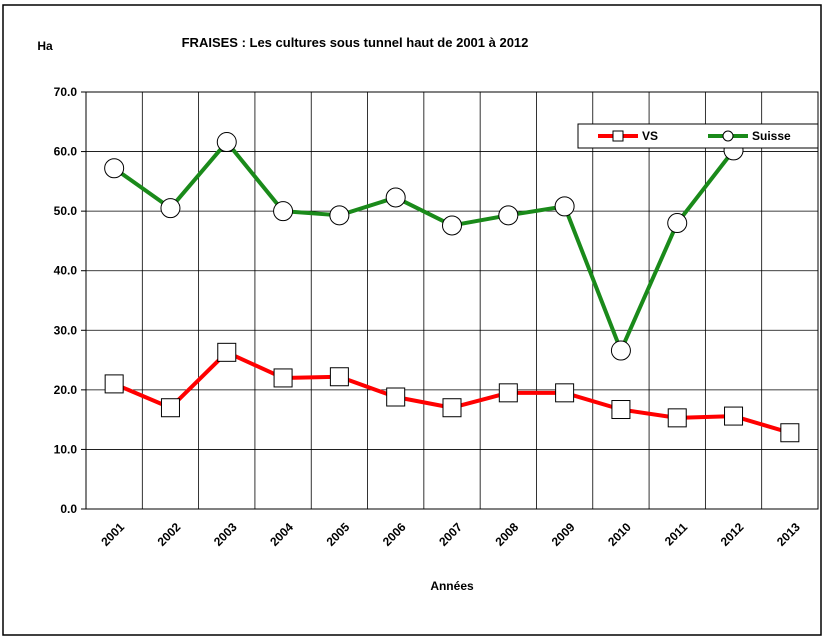 This screenshot has height=641, width=827. Describe the element at coordinates (66, 449) in the screenshot. I see `y-tick-label: 10.0` at that location.